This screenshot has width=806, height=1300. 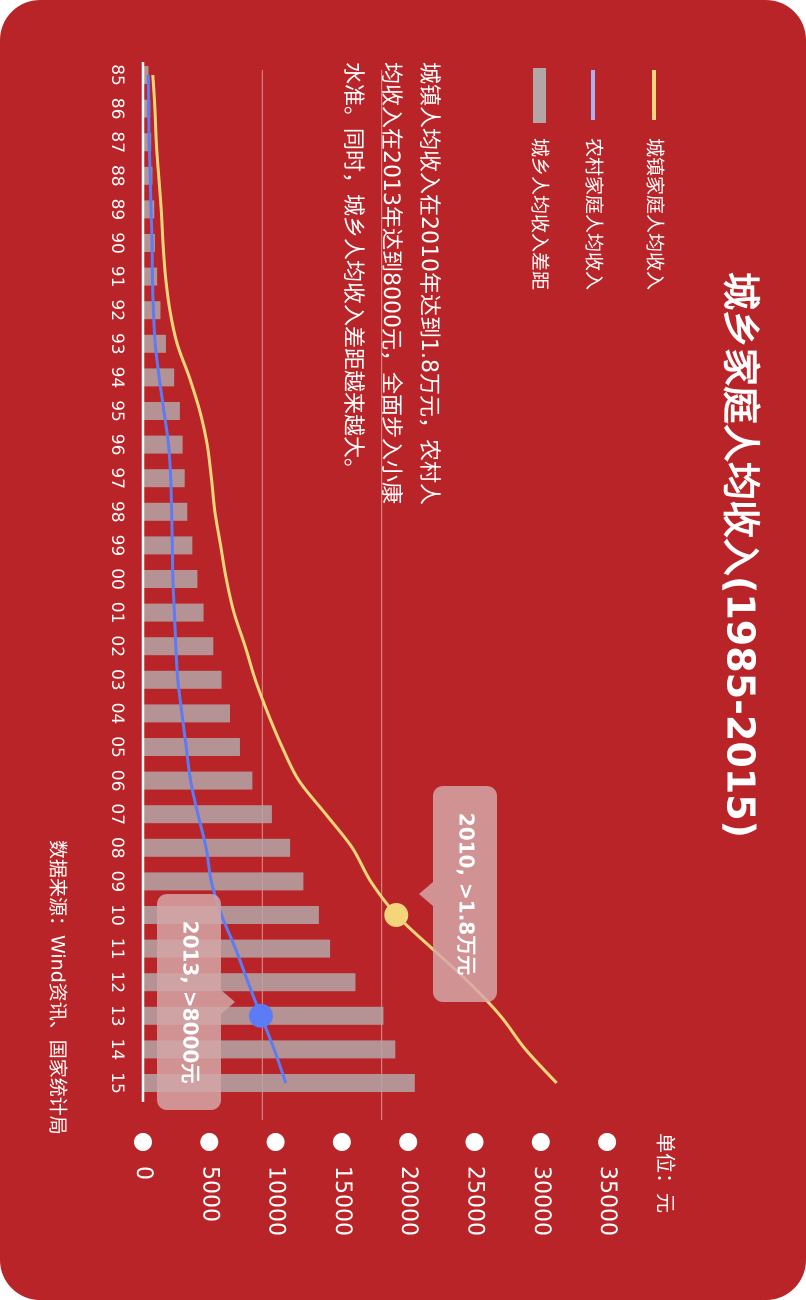 What do you see at coordinates (408, 1201) in the screenshot?
I see `tick-label-20000: 20000` at bounding box center [408, 1201].